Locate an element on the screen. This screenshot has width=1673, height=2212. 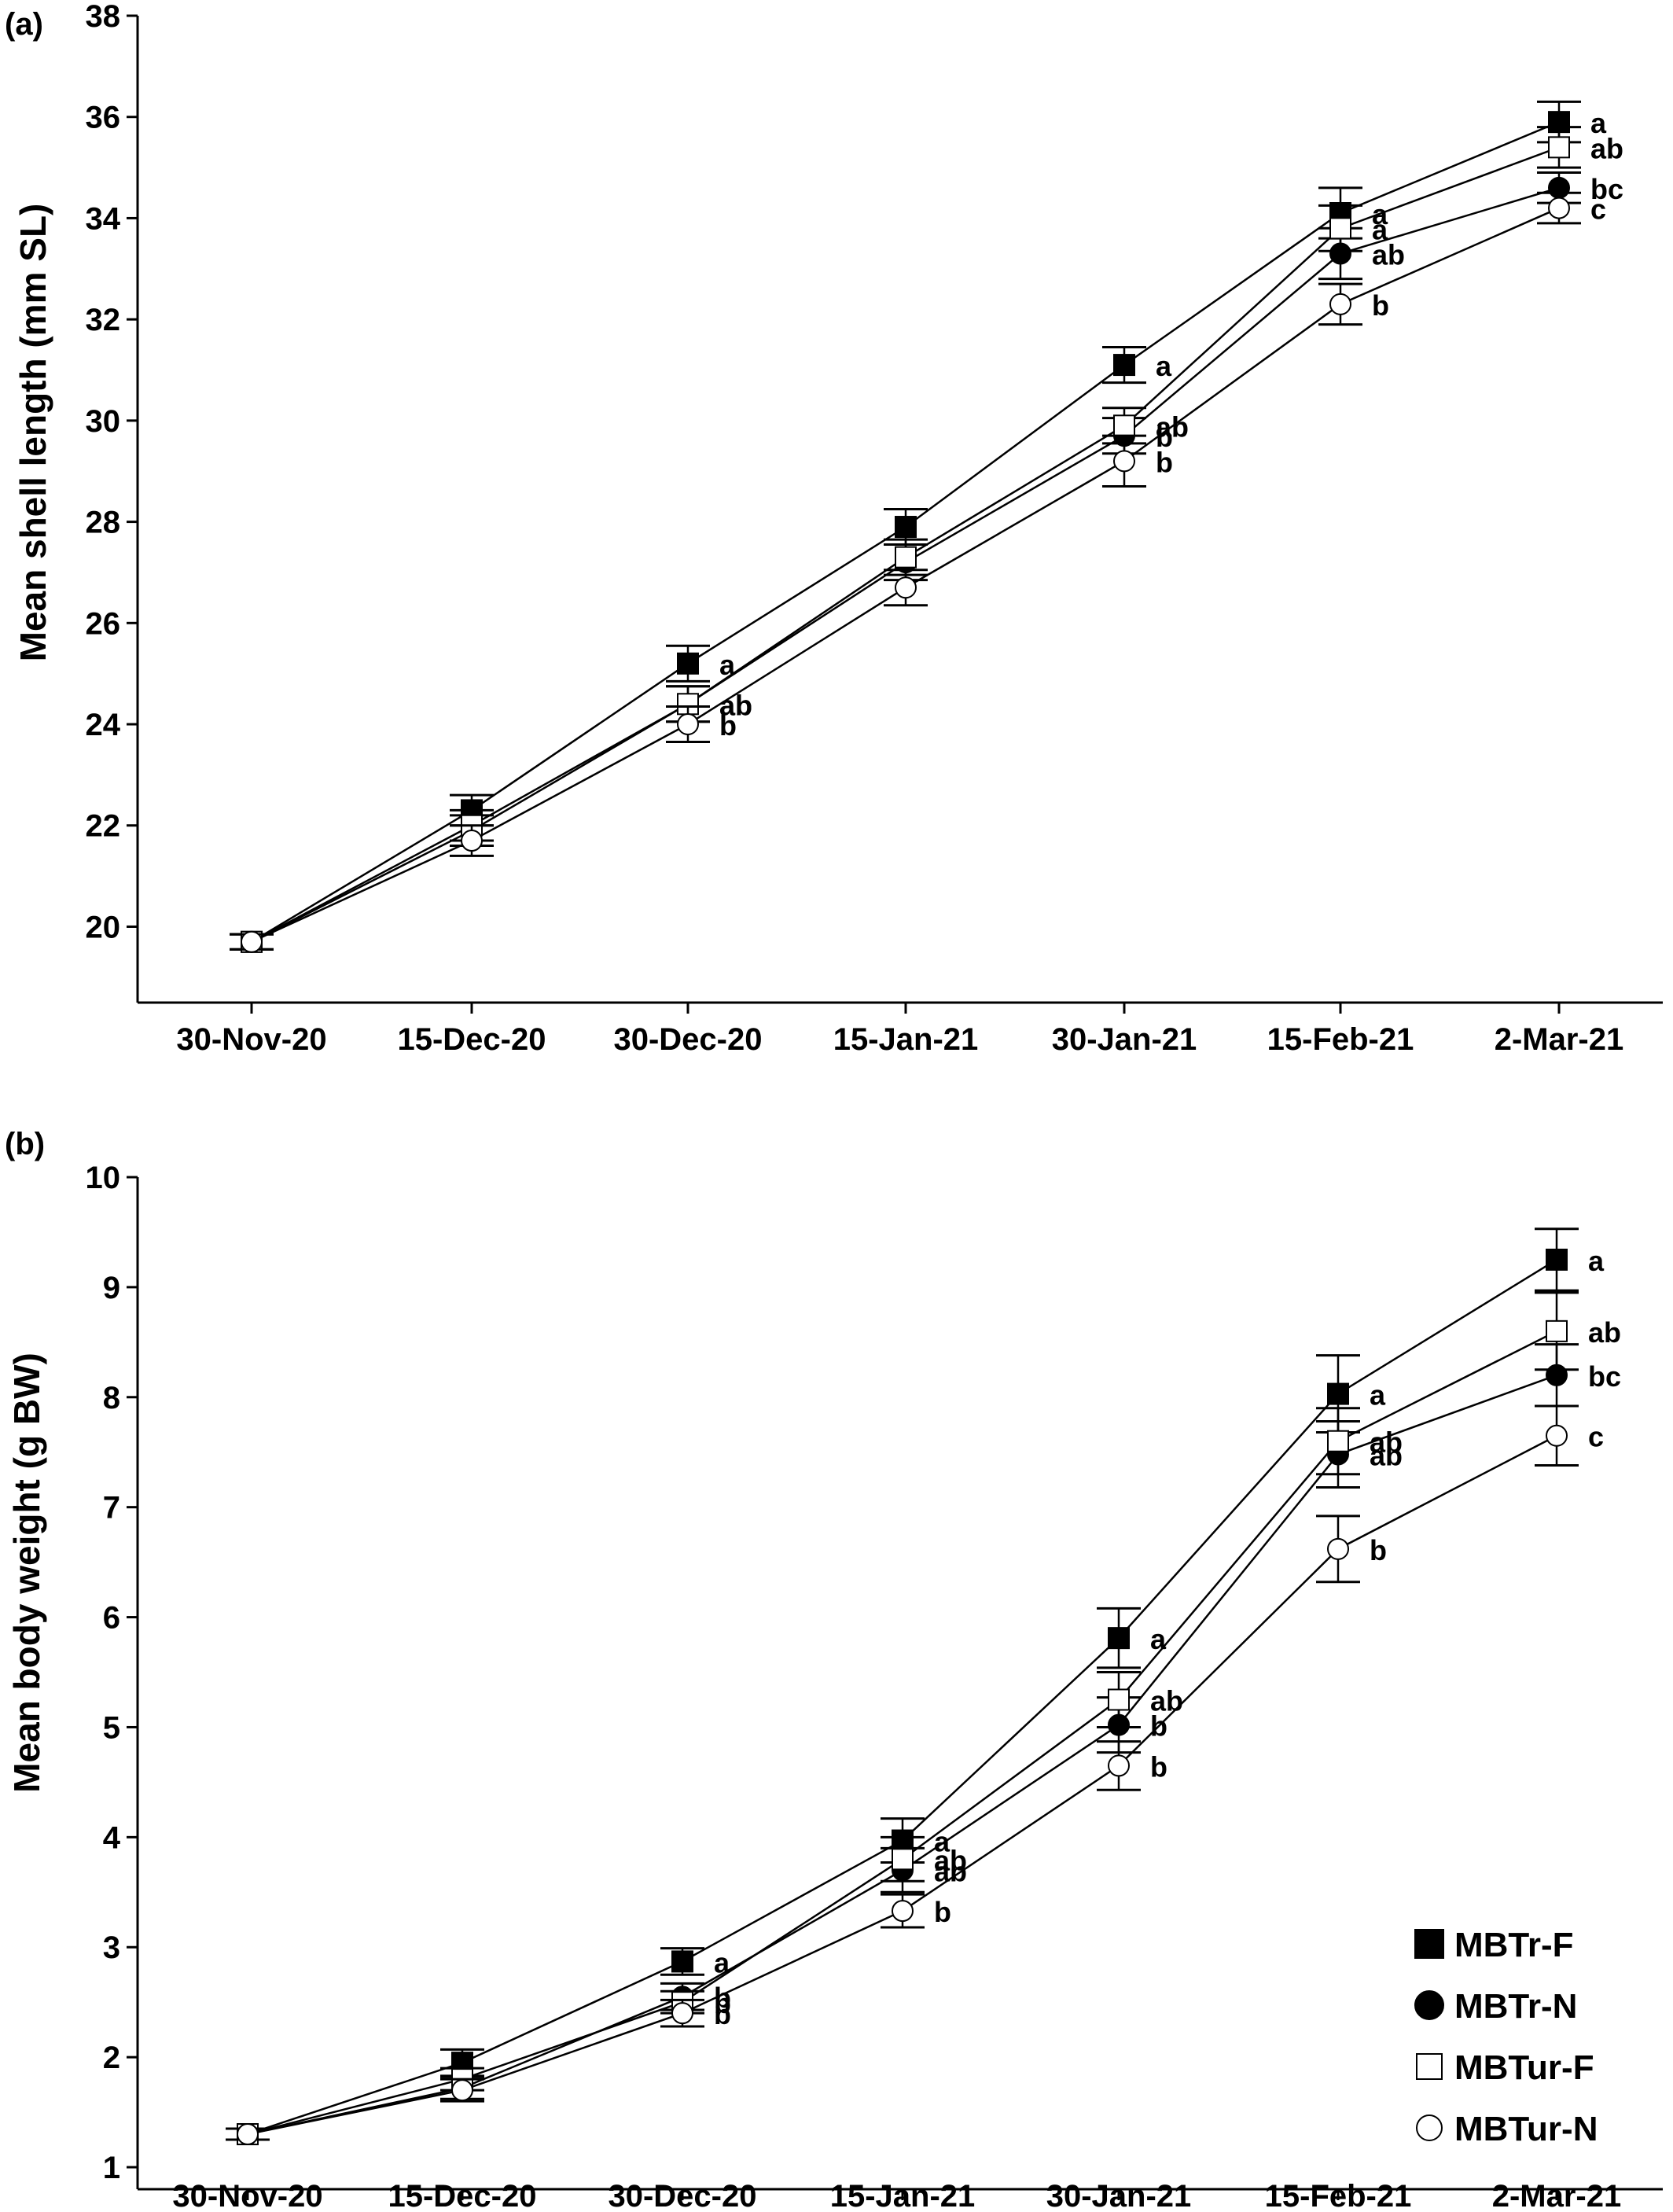
panel-b-y-axis-label: Mean body weight (g BW) is located at coordinates (27, 1573).